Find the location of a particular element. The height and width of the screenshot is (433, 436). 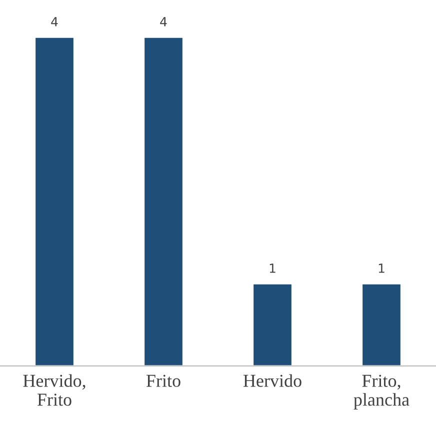

x-tick-label: Hervido is located at coordinates (272, 380).